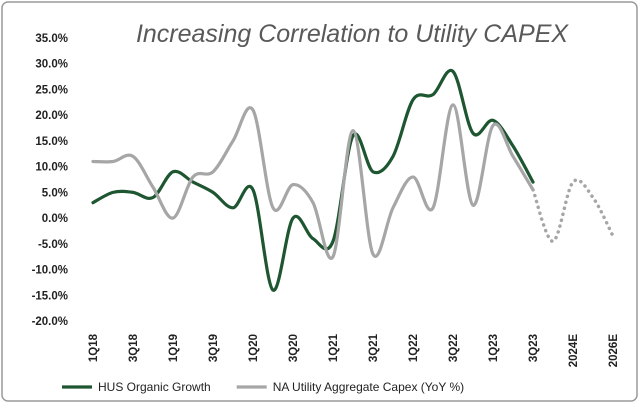 The width and height of the screenshot is (640, 409). What do you see at coordinates (334, 347) in the screenshot?
I see `x-tick-label: 1Q21` at bounding box center [334, 347].